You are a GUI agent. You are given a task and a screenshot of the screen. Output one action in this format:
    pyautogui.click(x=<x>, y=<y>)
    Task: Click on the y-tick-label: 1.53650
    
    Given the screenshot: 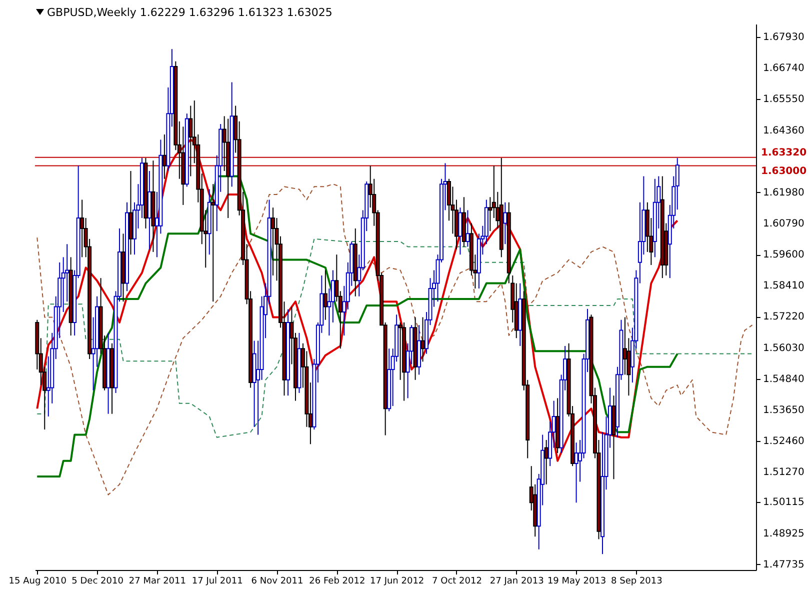 What is the action you would take?
    pyautogui.click(x=783, y=410)
    